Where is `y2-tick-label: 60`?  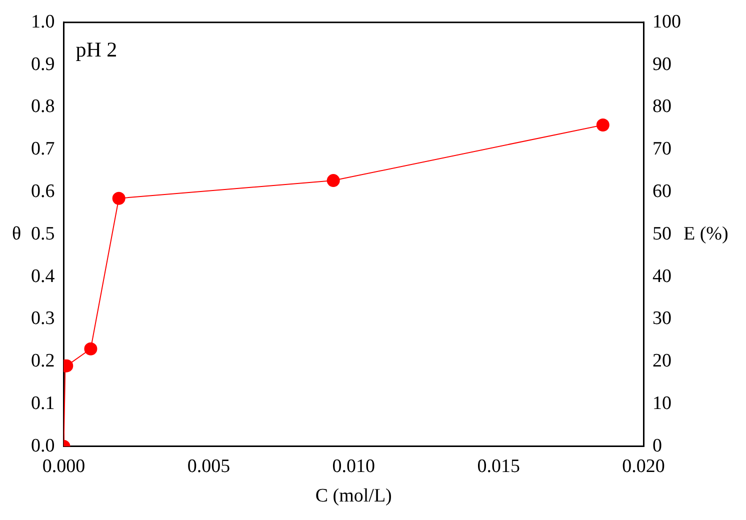 y2-tick-label: 60 is located at coordinates (662, 191).